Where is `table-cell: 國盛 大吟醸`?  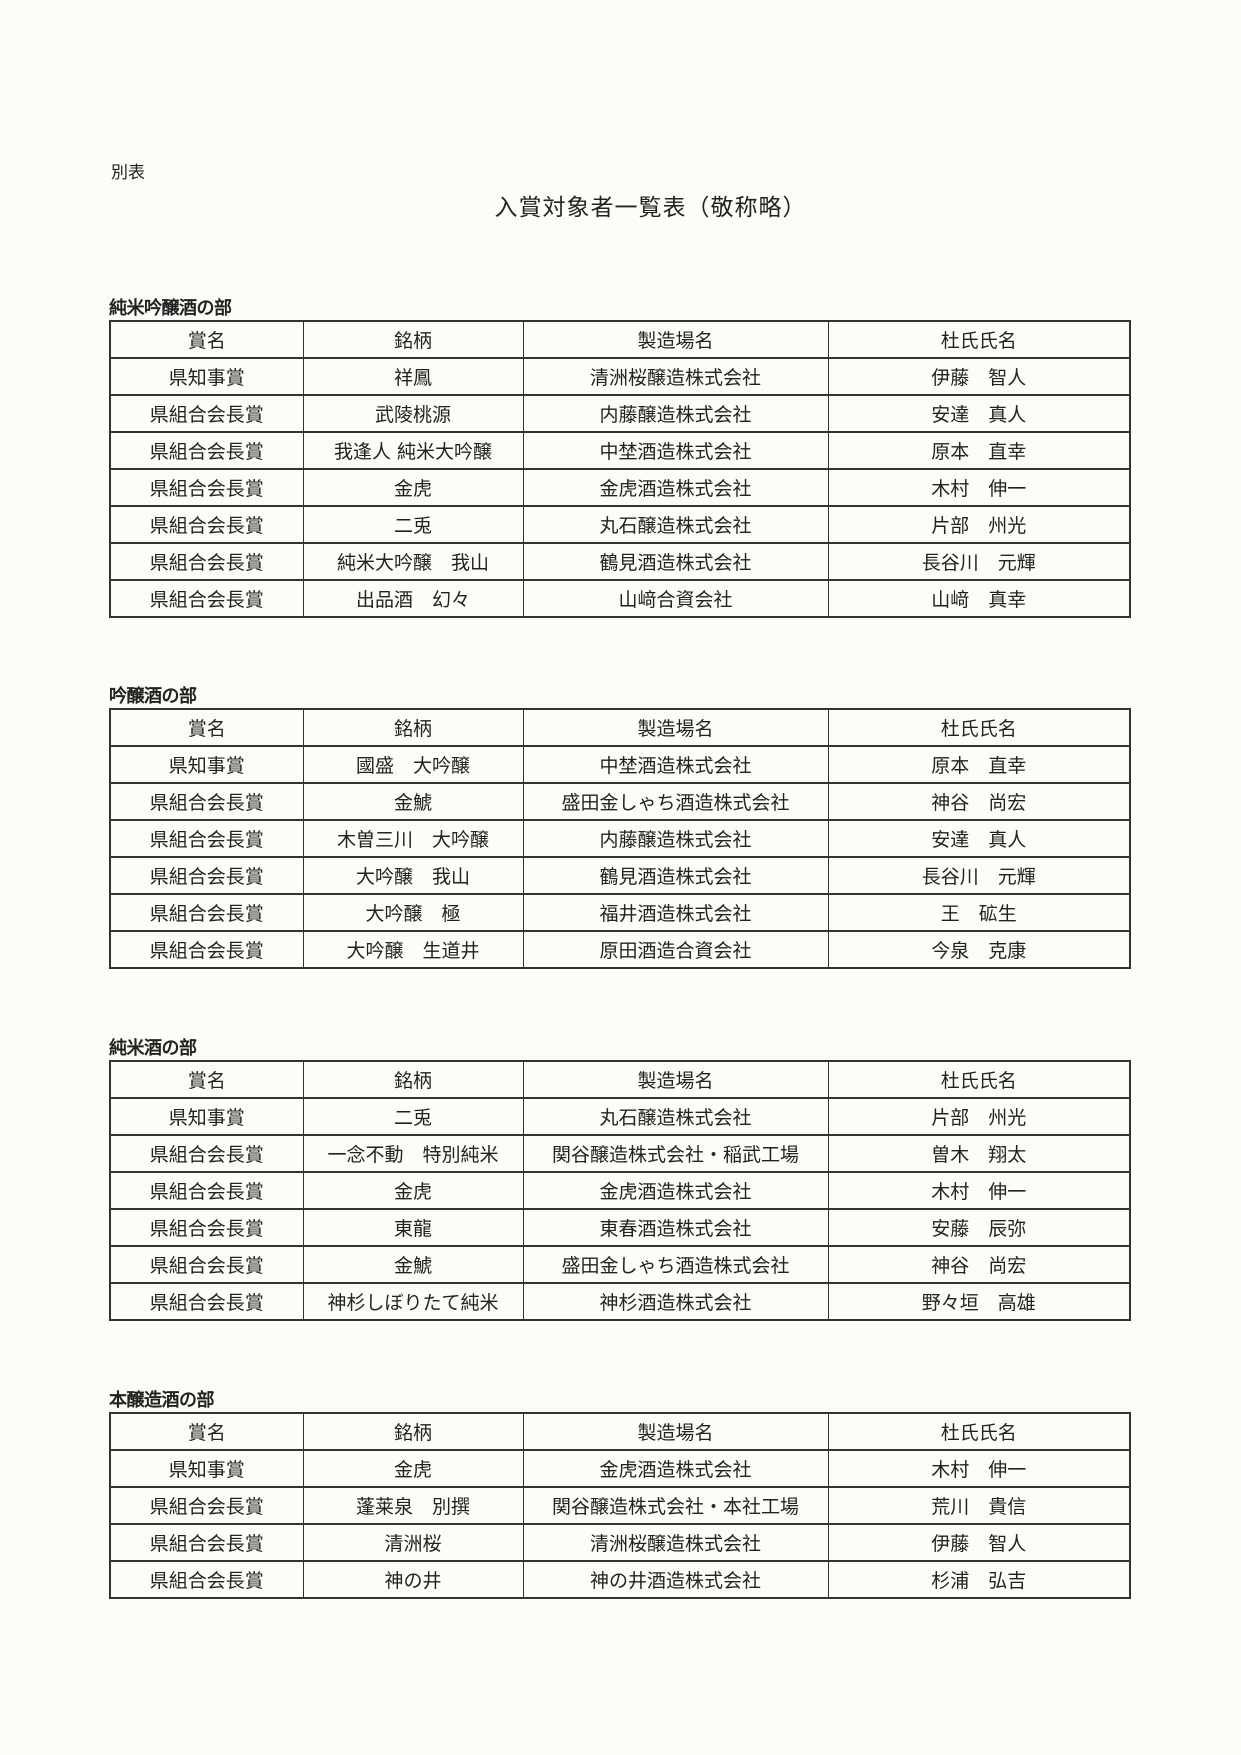
table-cell: 國盛 大吟醸 is located at coordinates (413, 764).